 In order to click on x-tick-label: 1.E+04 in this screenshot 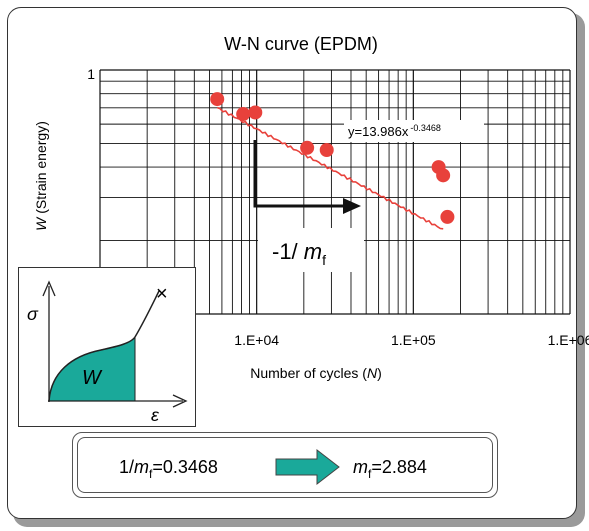, I will do `click(256, 340)`.